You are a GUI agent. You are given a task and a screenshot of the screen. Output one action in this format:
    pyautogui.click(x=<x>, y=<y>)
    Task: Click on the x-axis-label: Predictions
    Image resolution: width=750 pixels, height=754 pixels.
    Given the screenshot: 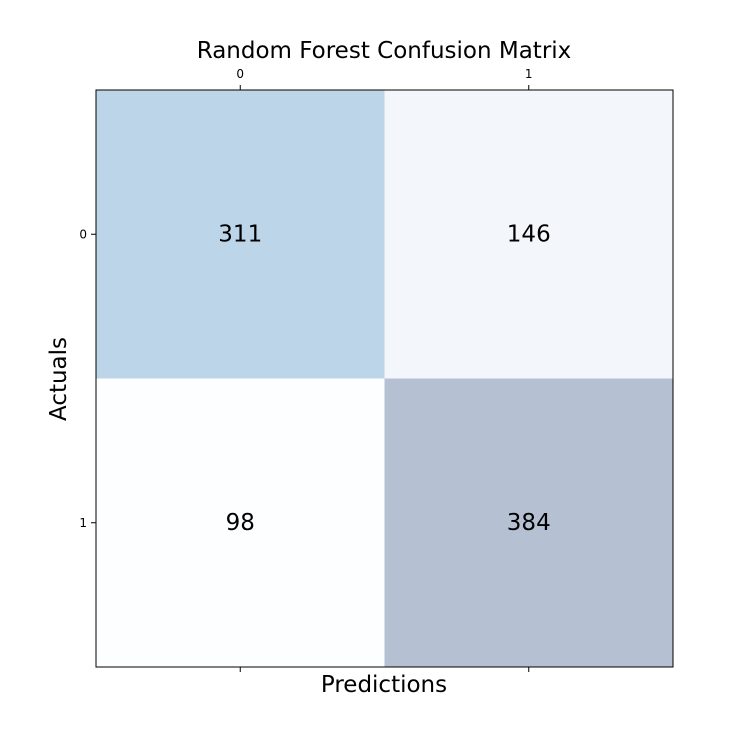 What is the action you would take?
    pyautogui.click(x=384, y=685)
    